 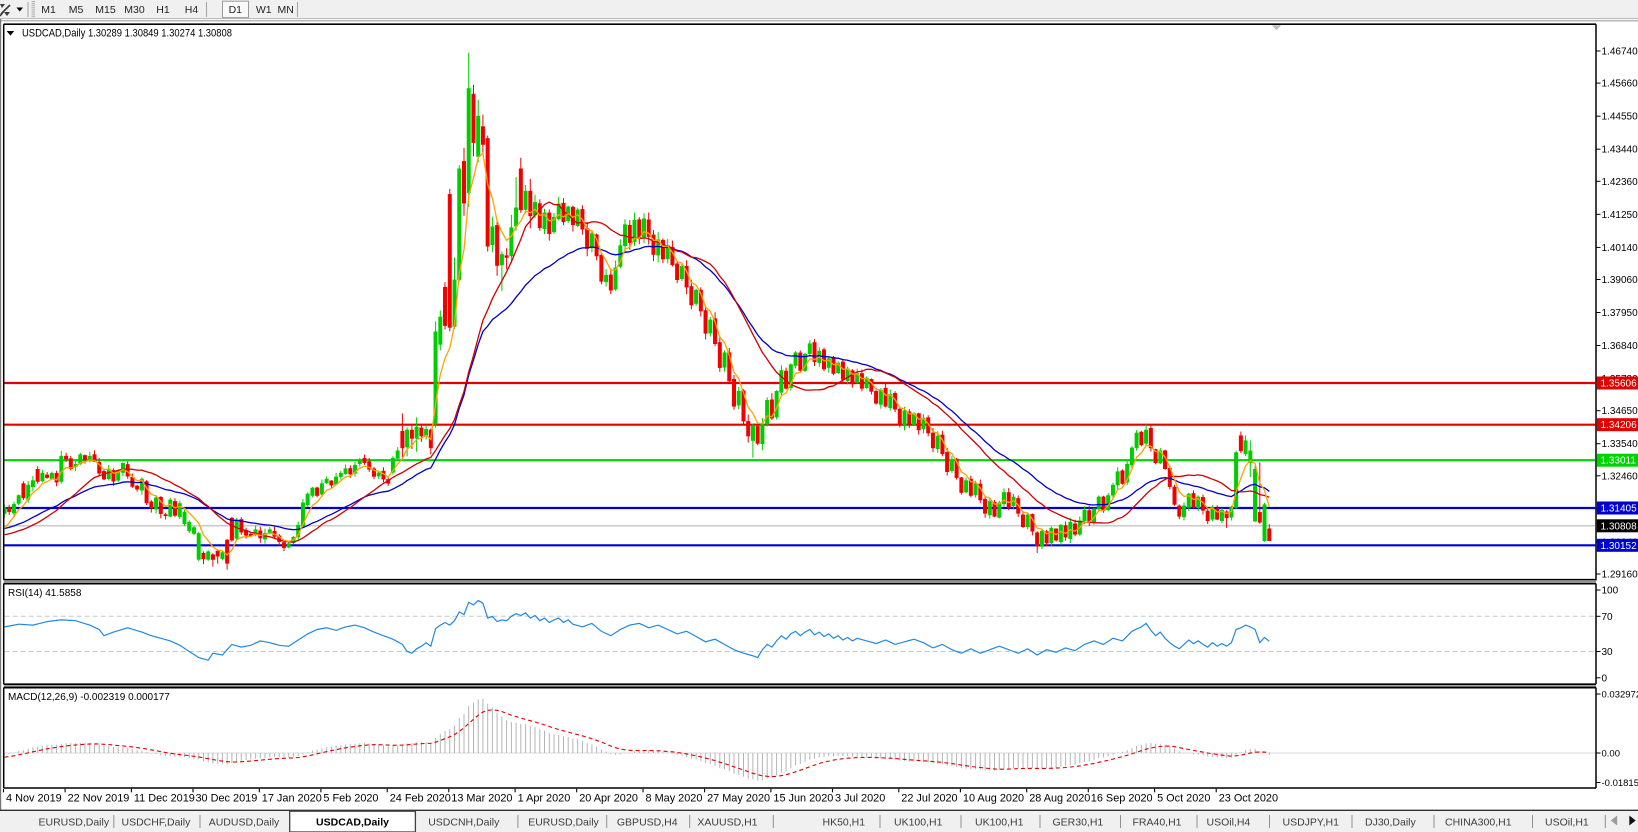 I want to click on svg-text: 1.30808, so click(x=1619, y=526).